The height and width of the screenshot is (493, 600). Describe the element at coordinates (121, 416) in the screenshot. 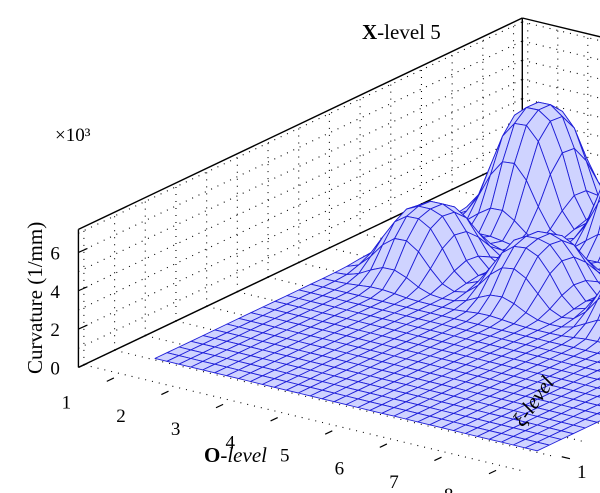

I see `o-tick-label: 2` at that location.